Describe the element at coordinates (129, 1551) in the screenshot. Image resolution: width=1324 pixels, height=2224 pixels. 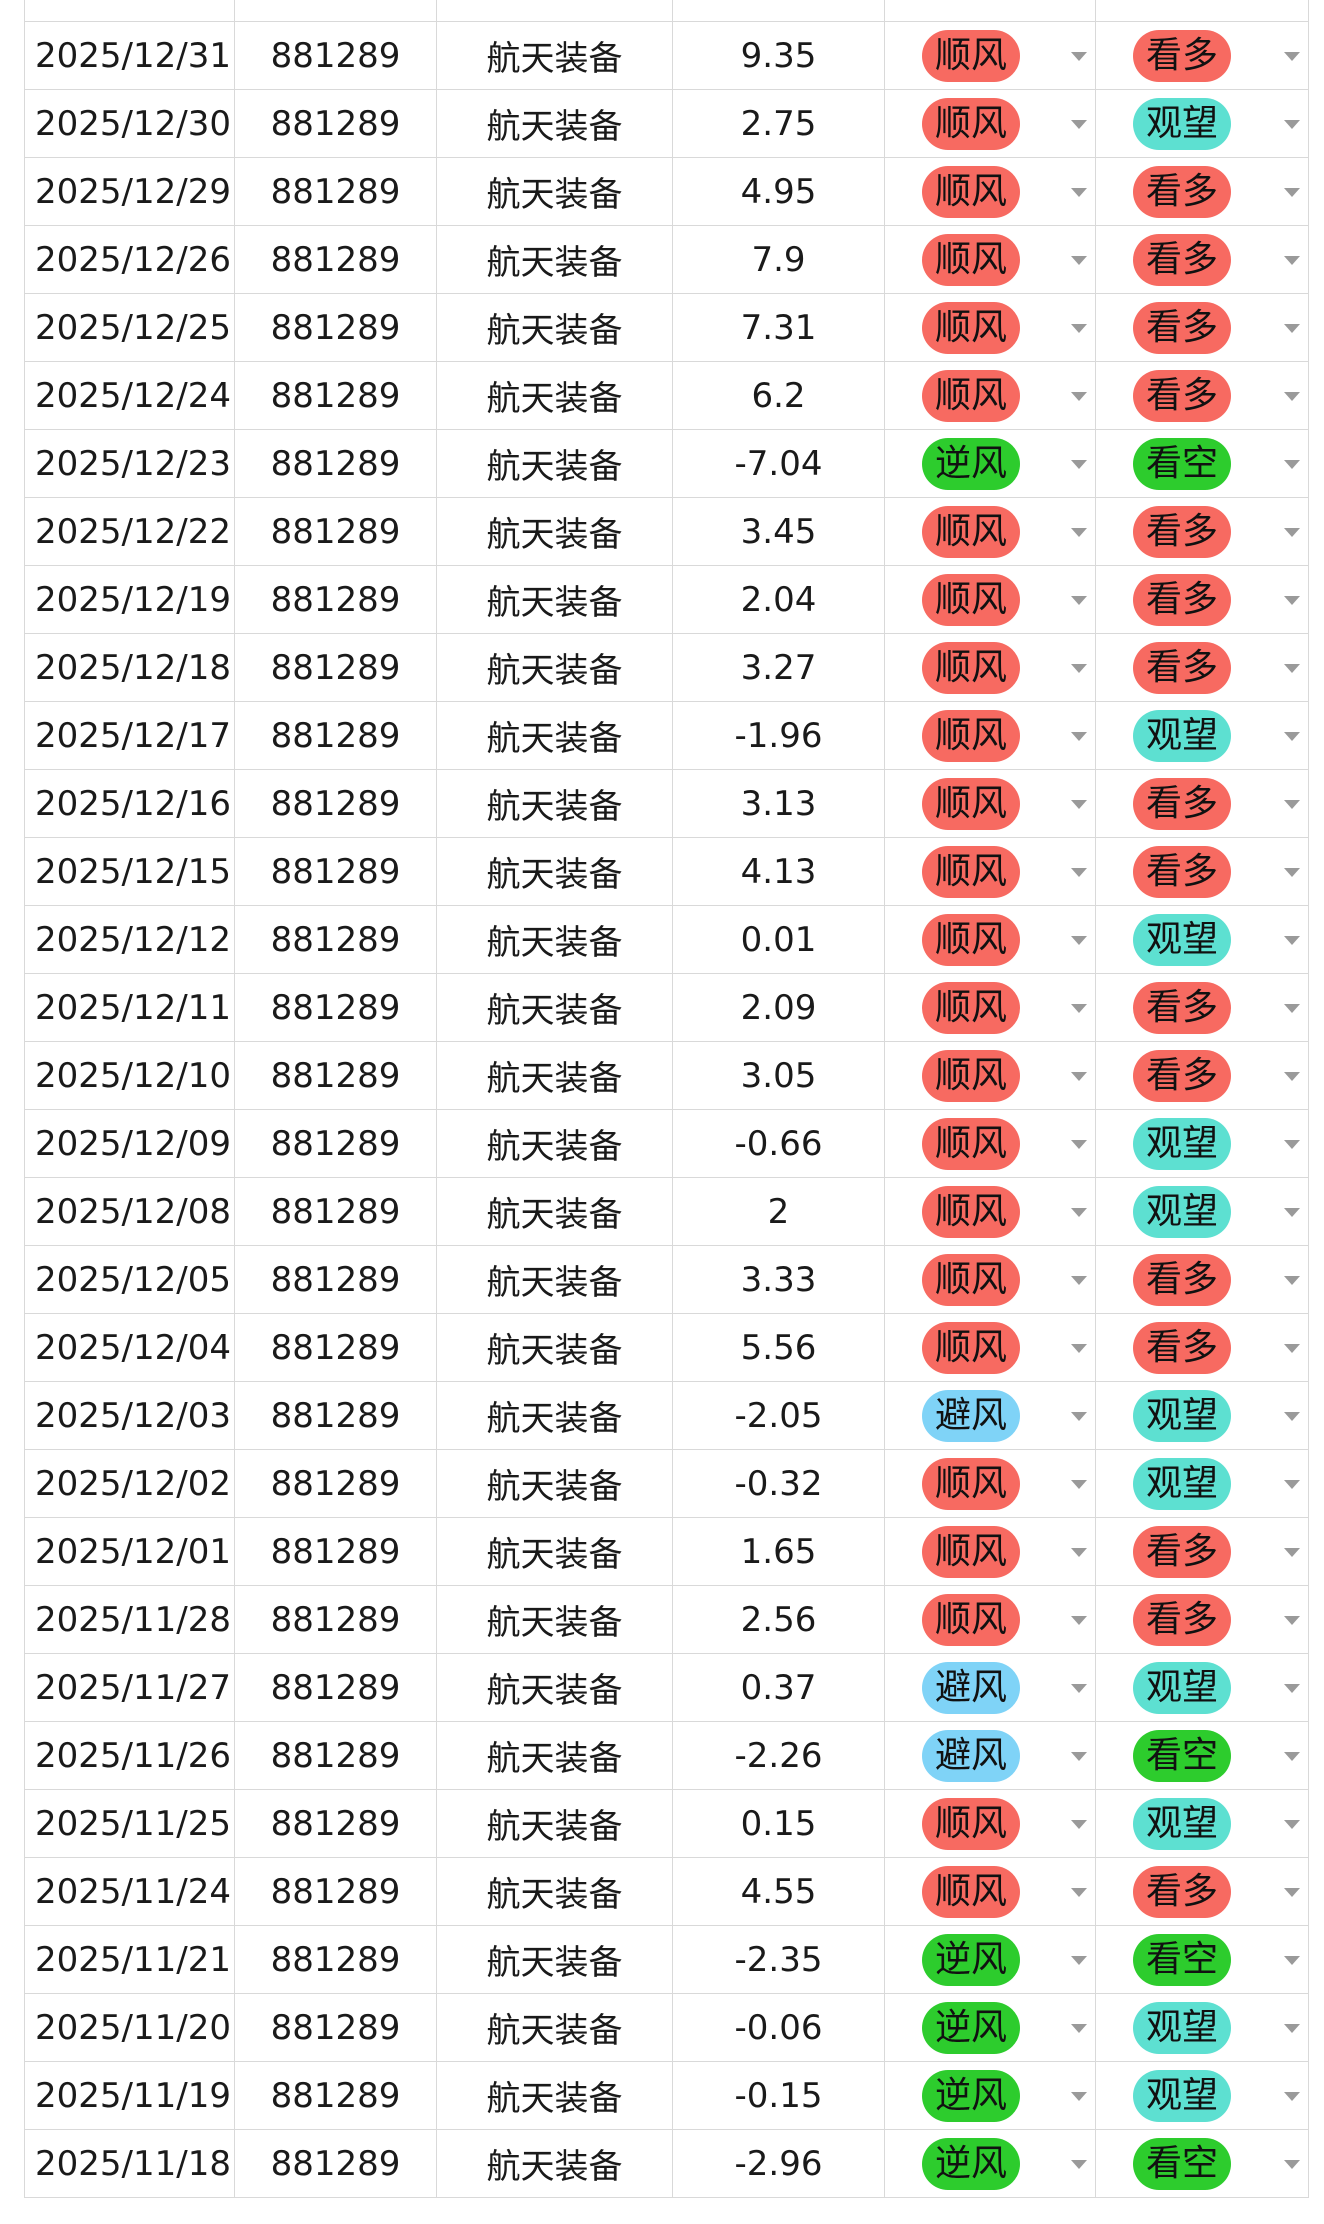
I see `date-cell: 2025/12/01` at that location.